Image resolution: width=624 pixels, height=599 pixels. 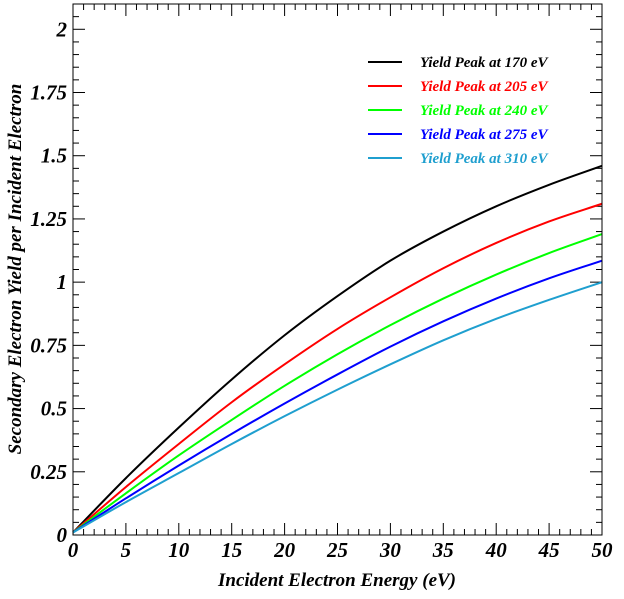 I want to click on x-tick-label: 10, so click(x=179, y=550).